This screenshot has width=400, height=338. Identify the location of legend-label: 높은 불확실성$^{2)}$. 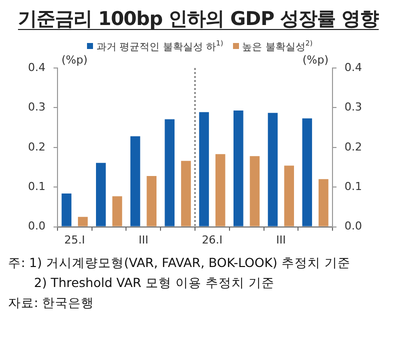
(277, 47).